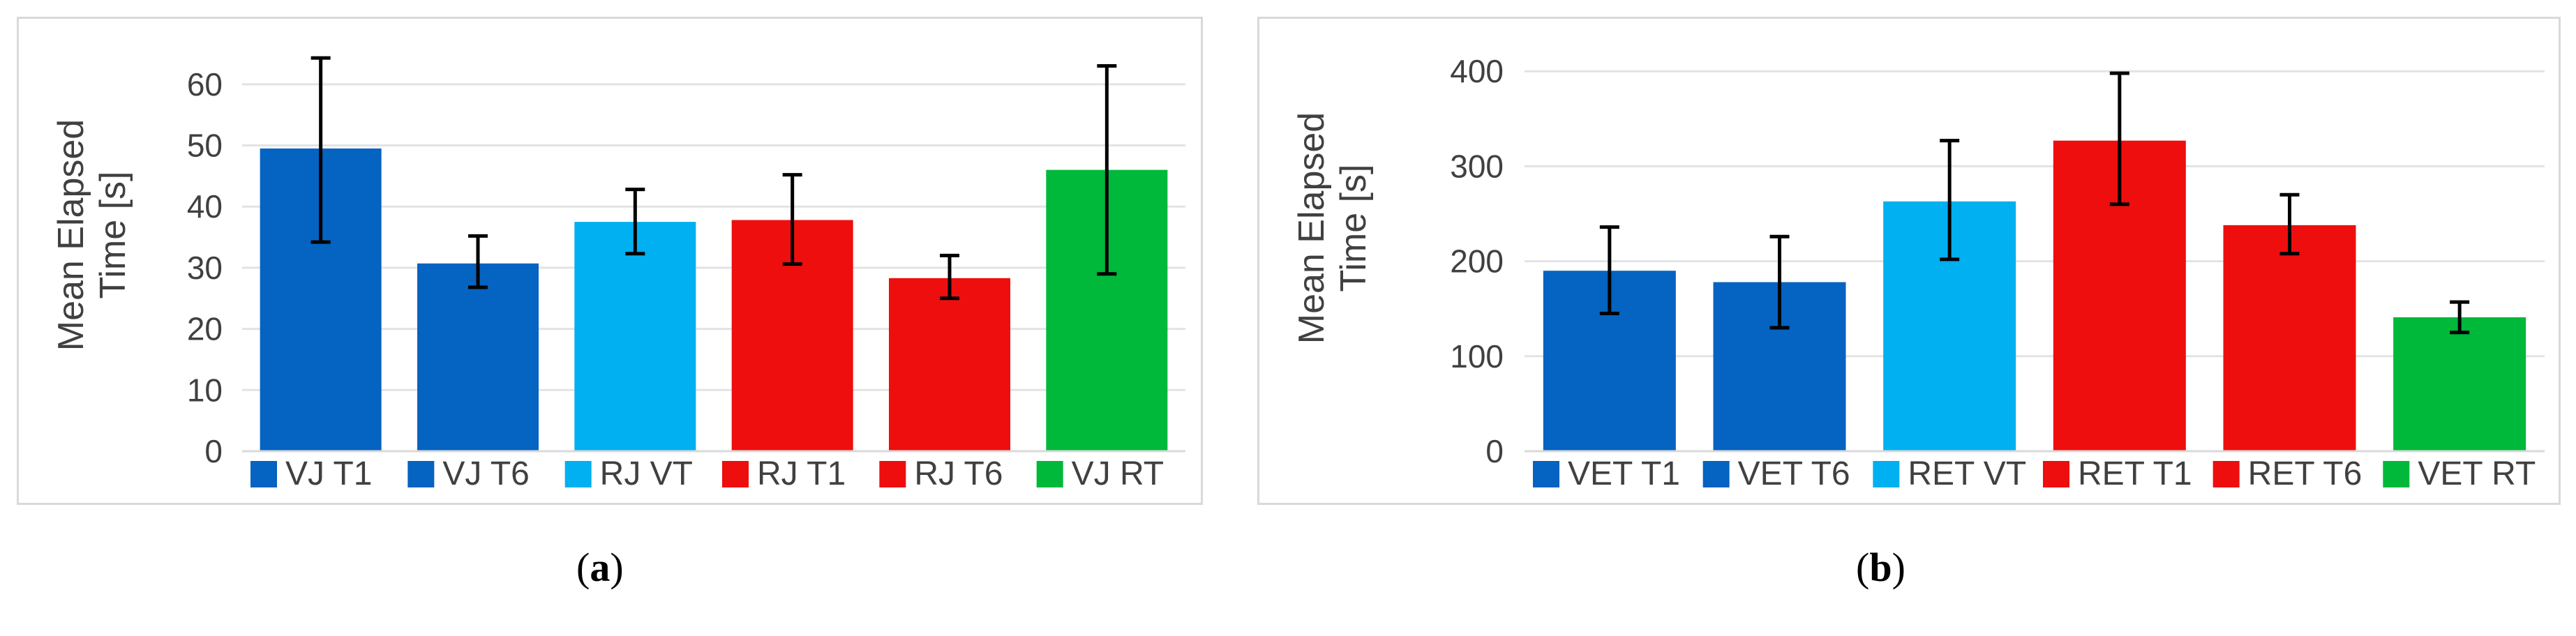 The width and height of the screenshot is (2576, 636). Describe the element at coordinates (2477, 473) in the screenshot. I see `legend-label: VET RT` at that location.